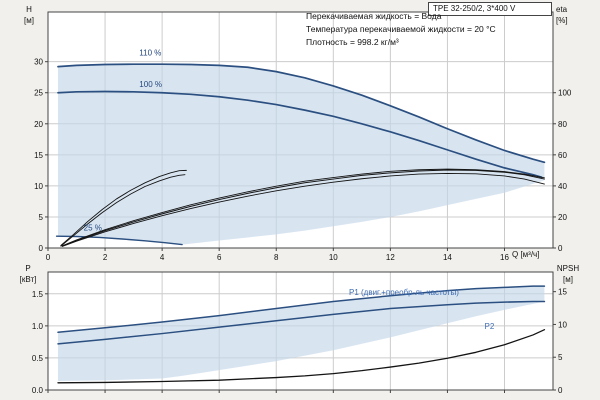 The image size is (600, 400). Describe the element at coordinates (374, 16) in the screenshot. I see `info-line-fluid: Перекачиваемая жидкость = Вода` at that location.